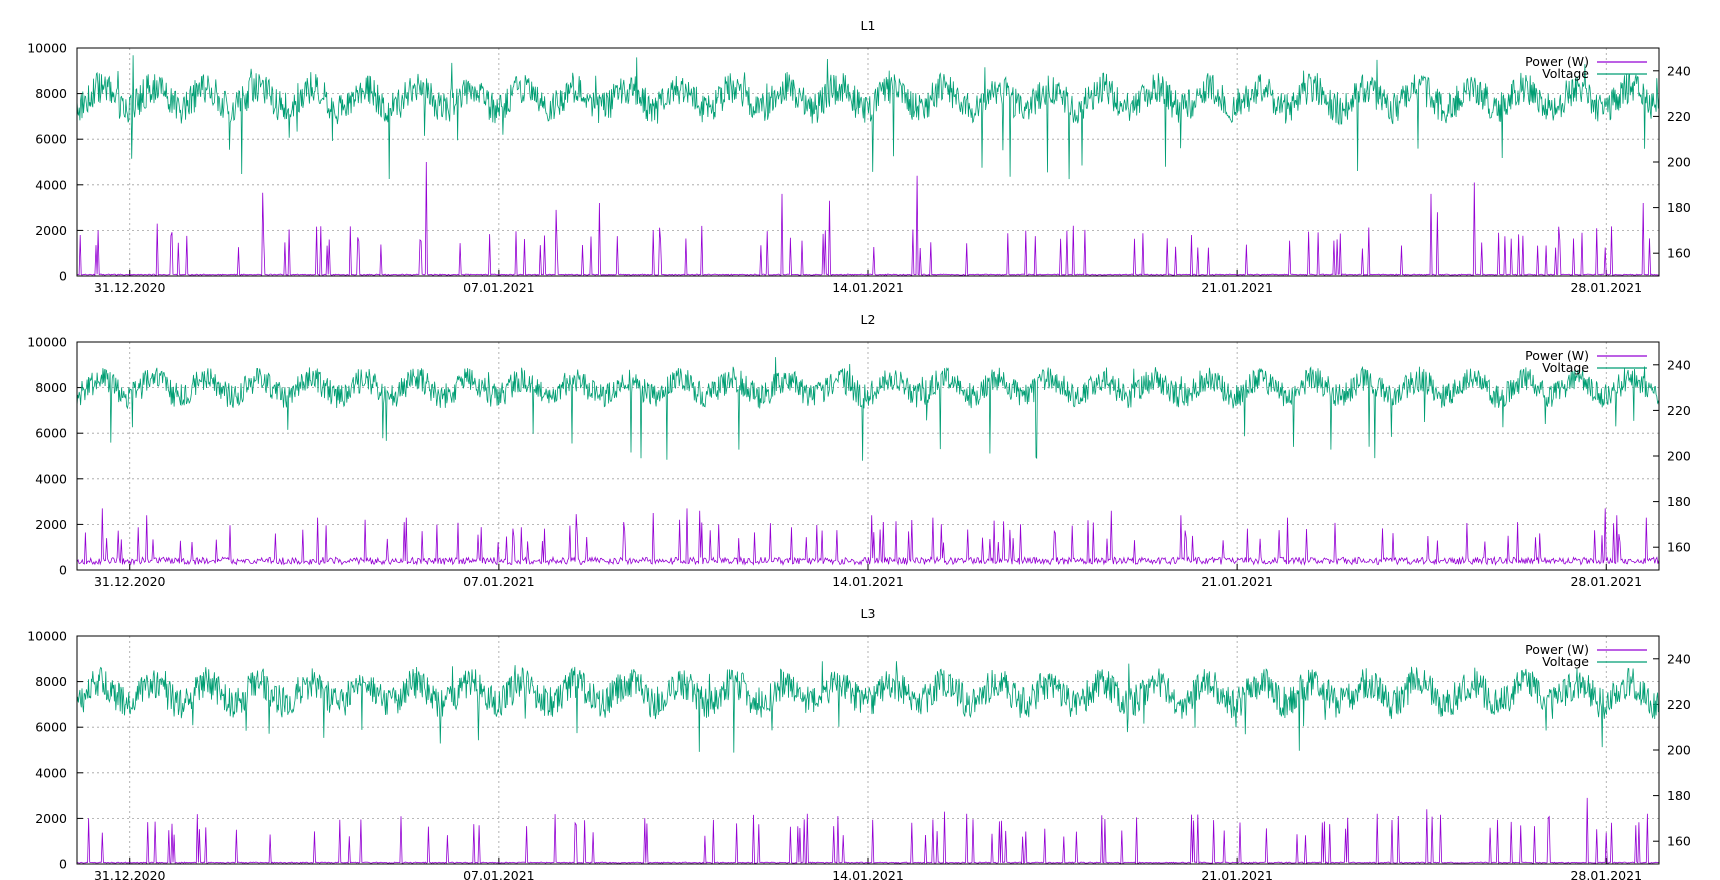 The height and width of the screenshot is (880, 1720). What do you see at coordinates (868, 613) in the screenshot?
I see `panel-title: L3` at bounding box center [868, 613].